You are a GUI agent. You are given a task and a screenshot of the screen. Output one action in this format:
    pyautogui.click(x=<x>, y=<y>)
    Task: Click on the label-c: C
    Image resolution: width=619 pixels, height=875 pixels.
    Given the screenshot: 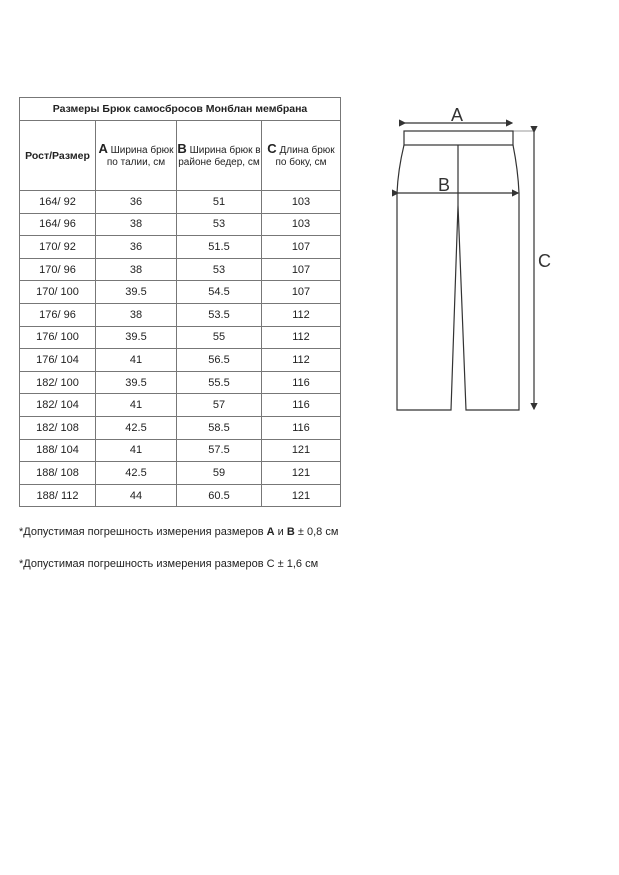 What is the action you would take?
    pyautogui.click(x=544, y=261)
    